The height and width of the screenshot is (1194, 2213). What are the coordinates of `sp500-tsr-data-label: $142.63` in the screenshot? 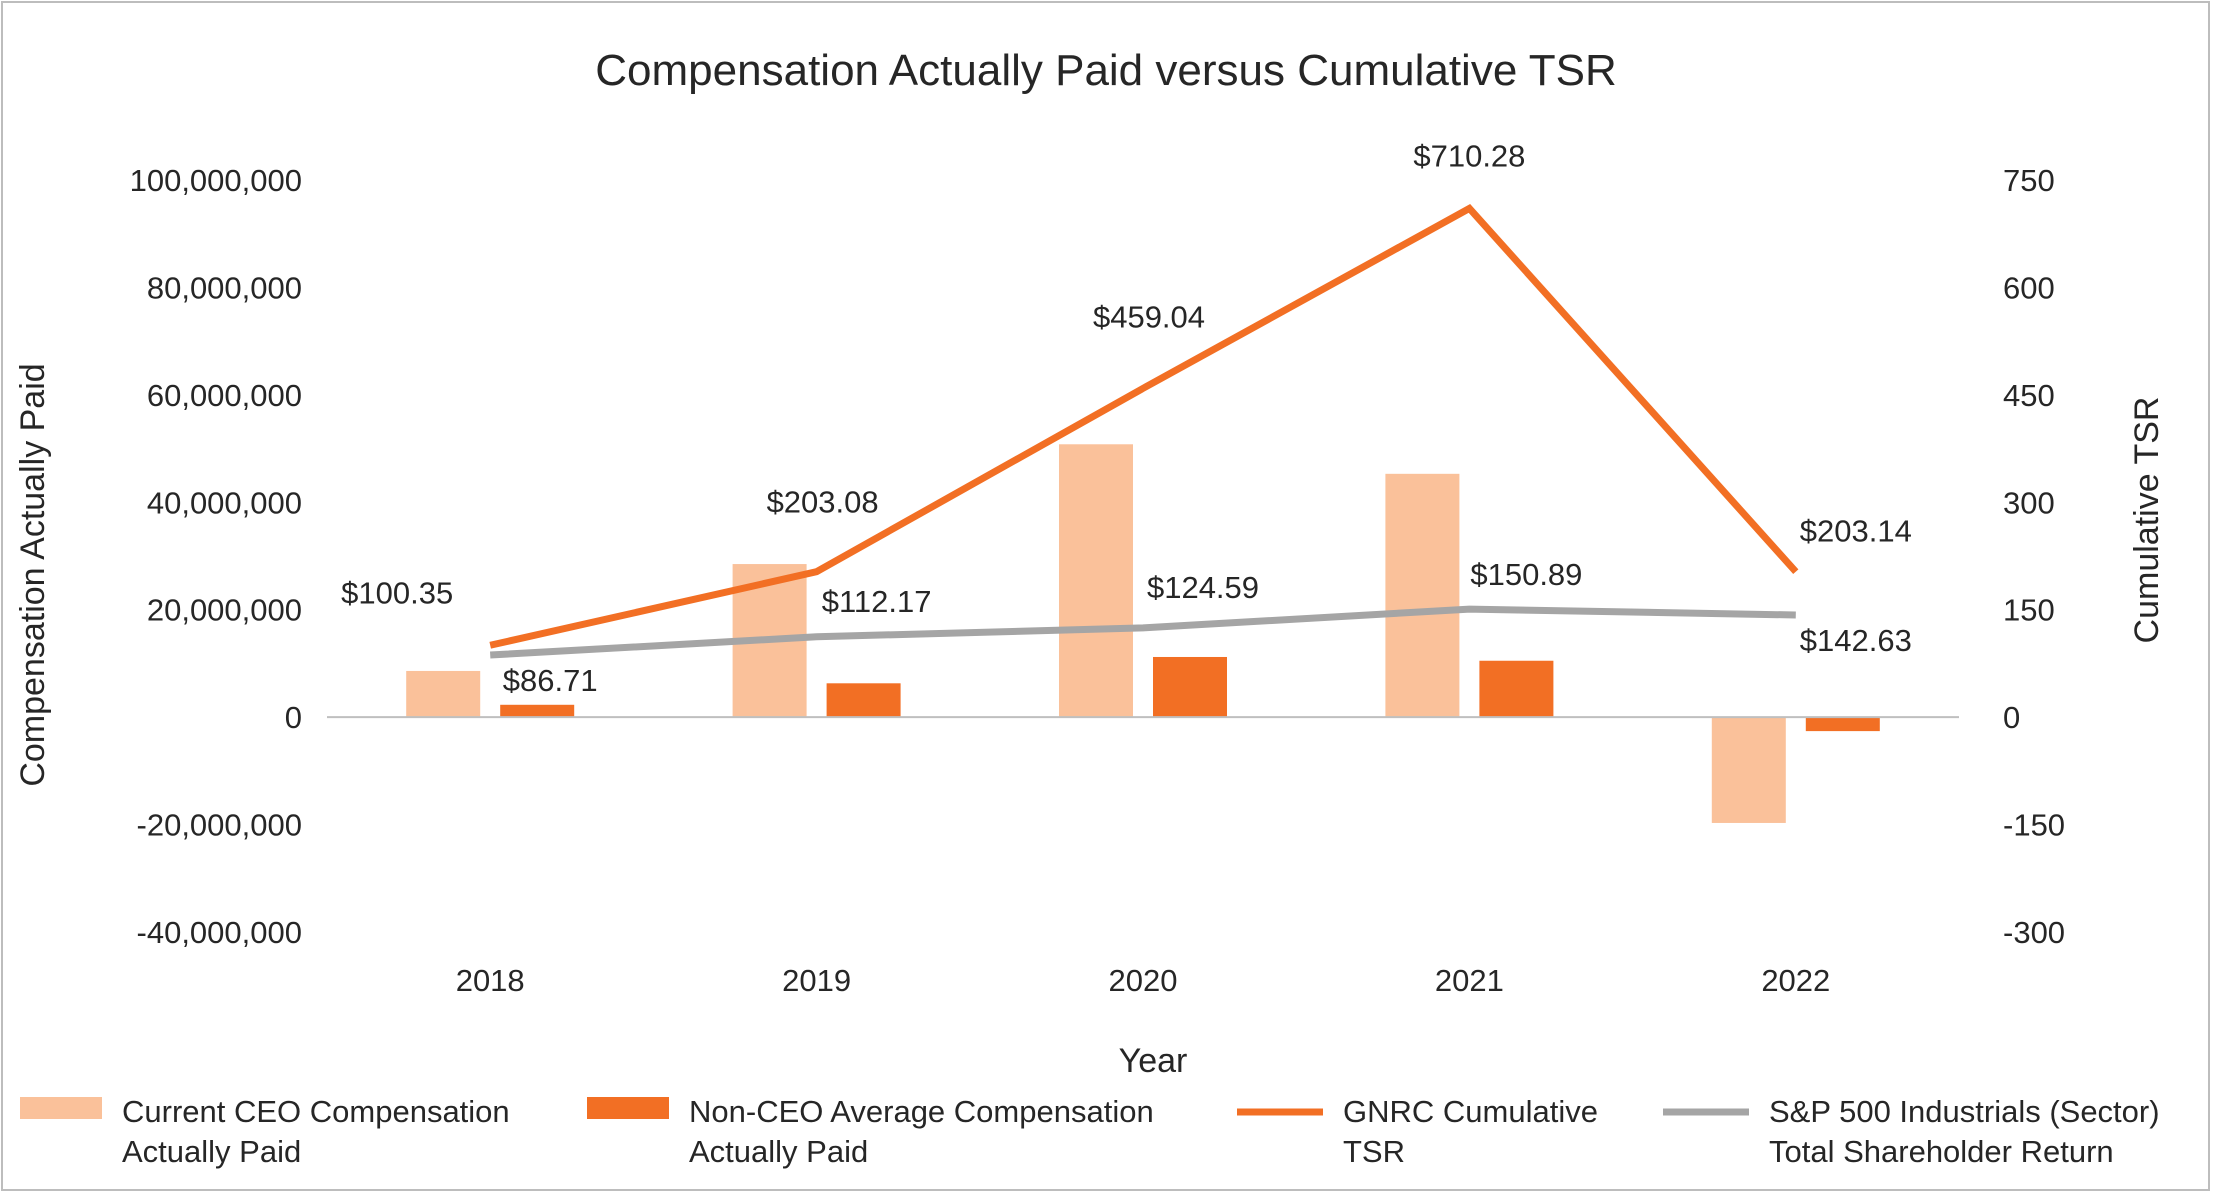 It's located at (1856, 640).